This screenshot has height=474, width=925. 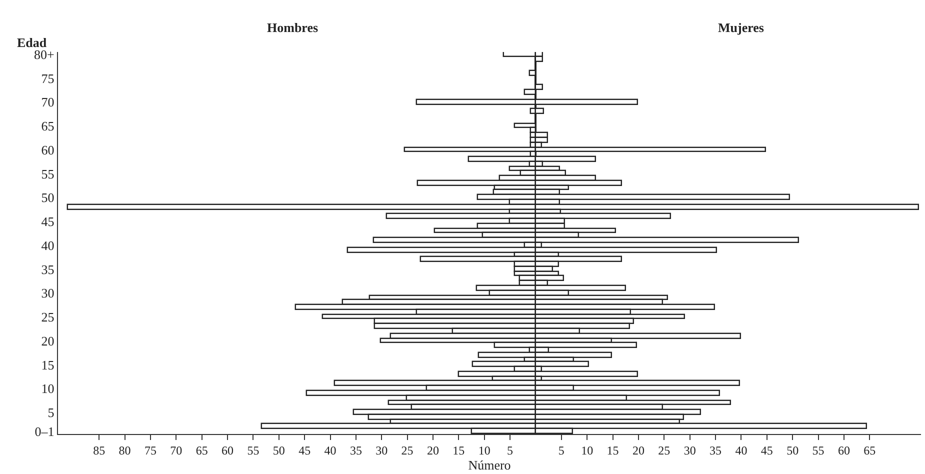 I want to click on y-tick-label: 5, so click(x=51, y=412).